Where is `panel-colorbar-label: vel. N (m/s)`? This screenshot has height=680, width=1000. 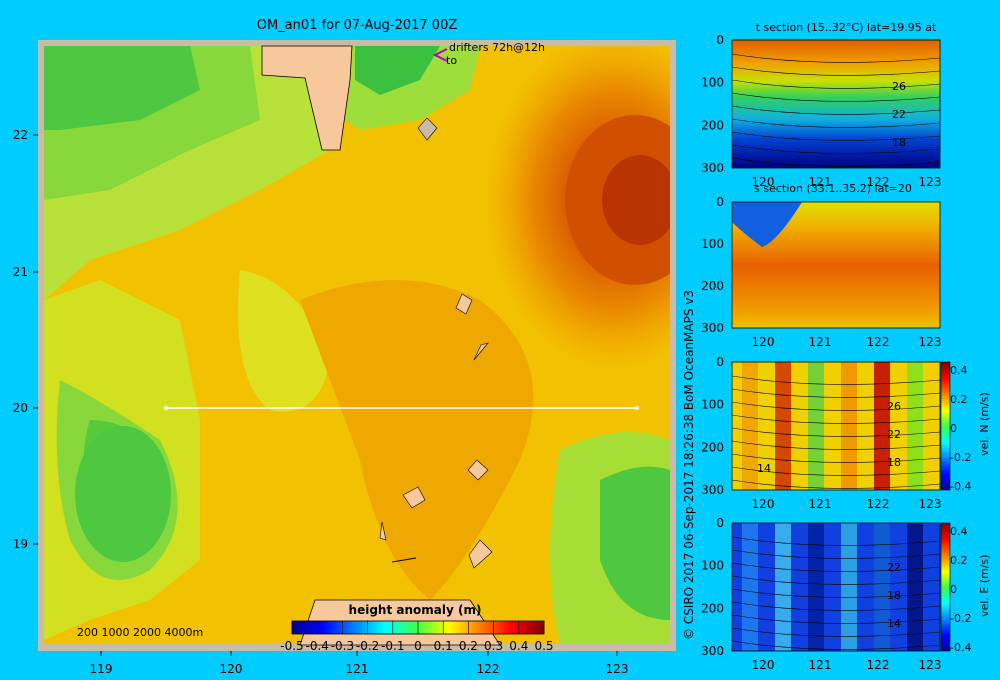 panel-colorbar-label: vel. N (m/s) is located at coordinates (984, 424).